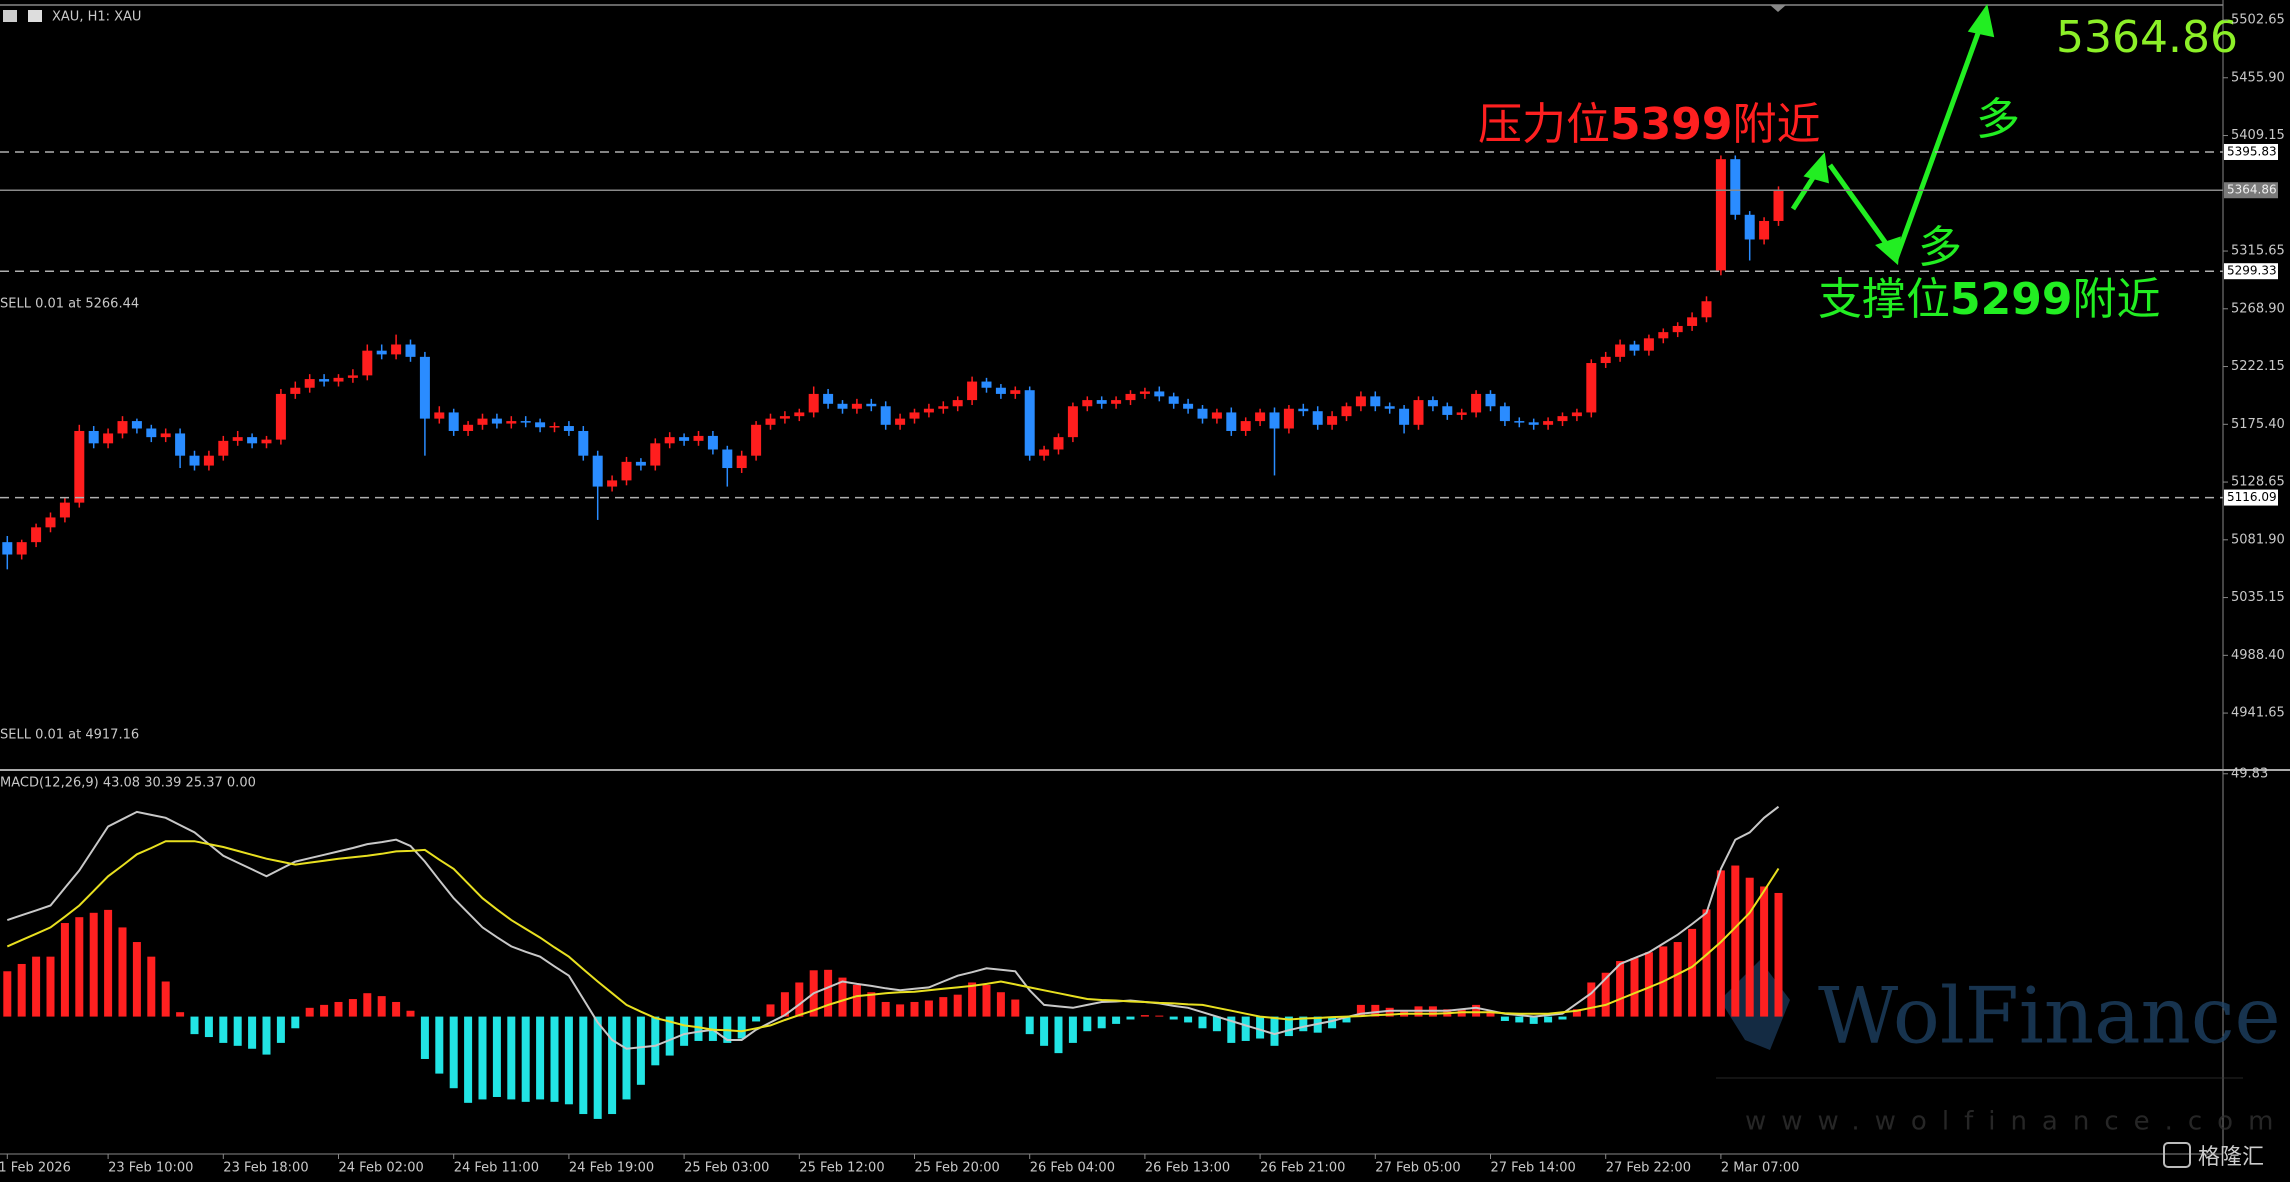  I want to click on y-tick-label: 5409.15, so click(2258, 135).